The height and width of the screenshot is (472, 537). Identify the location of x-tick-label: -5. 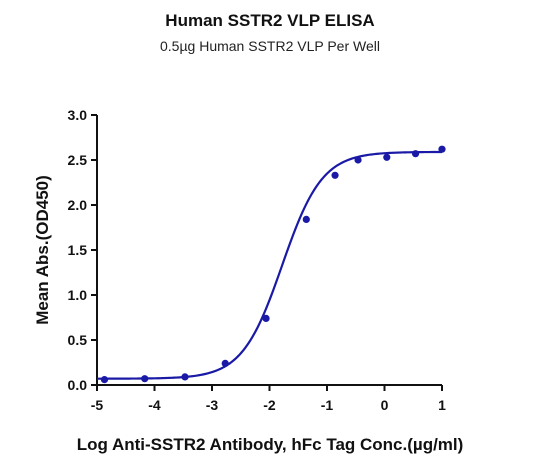
(97, 405).